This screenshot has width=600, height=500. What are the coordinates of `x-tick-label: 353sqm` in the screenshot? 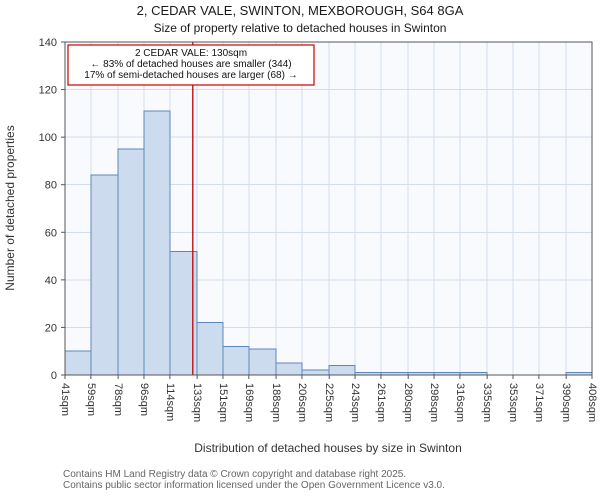 It's located at (513, 402).